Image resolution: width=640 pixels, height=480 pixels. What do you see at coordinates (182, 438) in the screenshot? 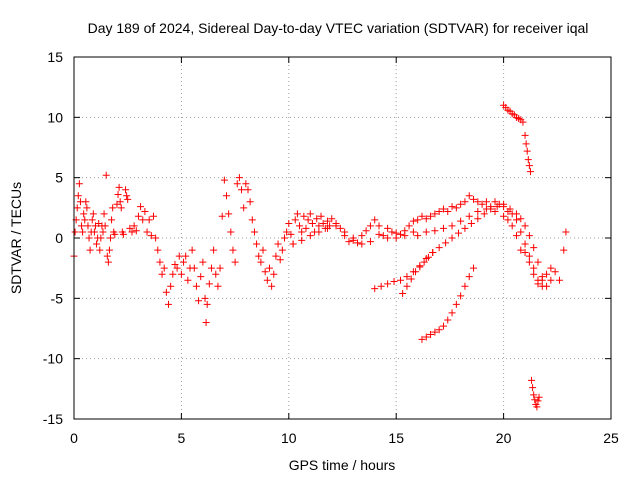
I see `x-tick-label: 5` at bounding box center [182, 438].